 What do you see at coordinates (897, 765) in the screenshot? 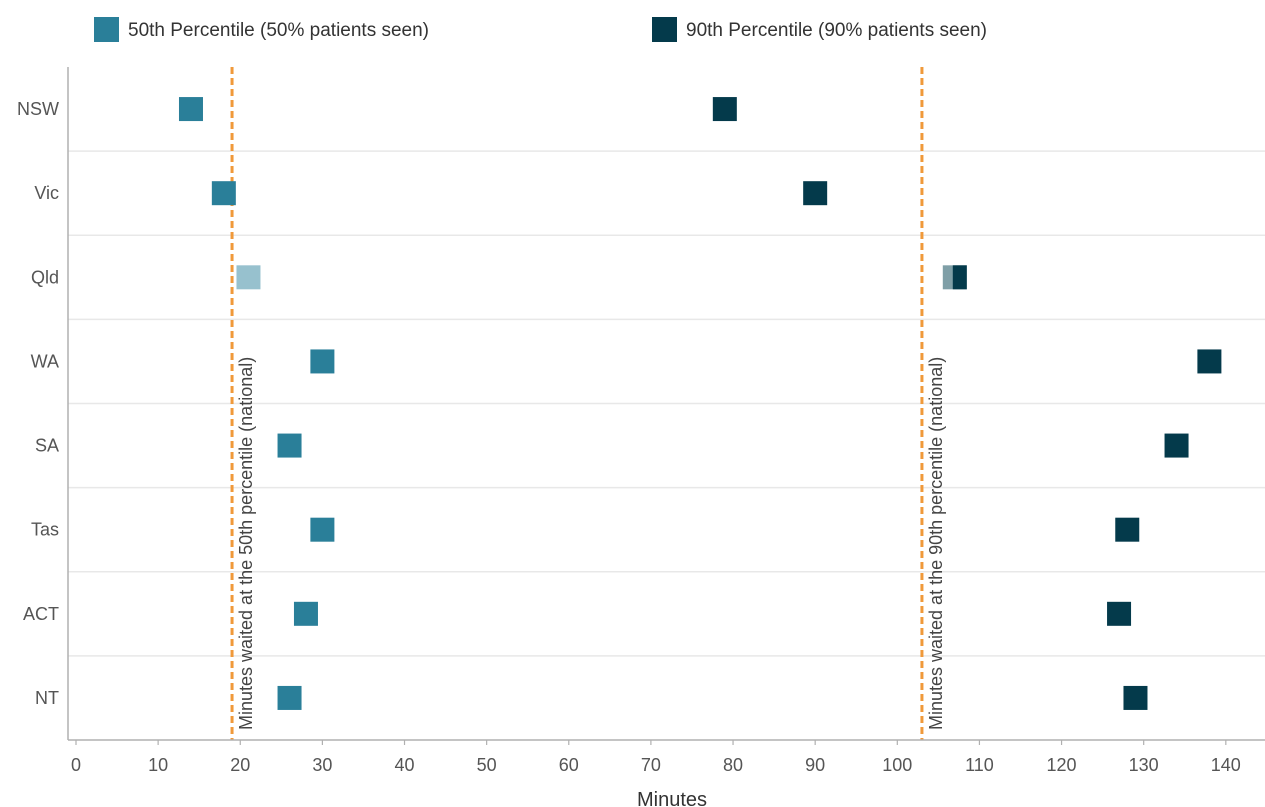
I see `x-tick-label: 100` at bounding box center [897, 765].